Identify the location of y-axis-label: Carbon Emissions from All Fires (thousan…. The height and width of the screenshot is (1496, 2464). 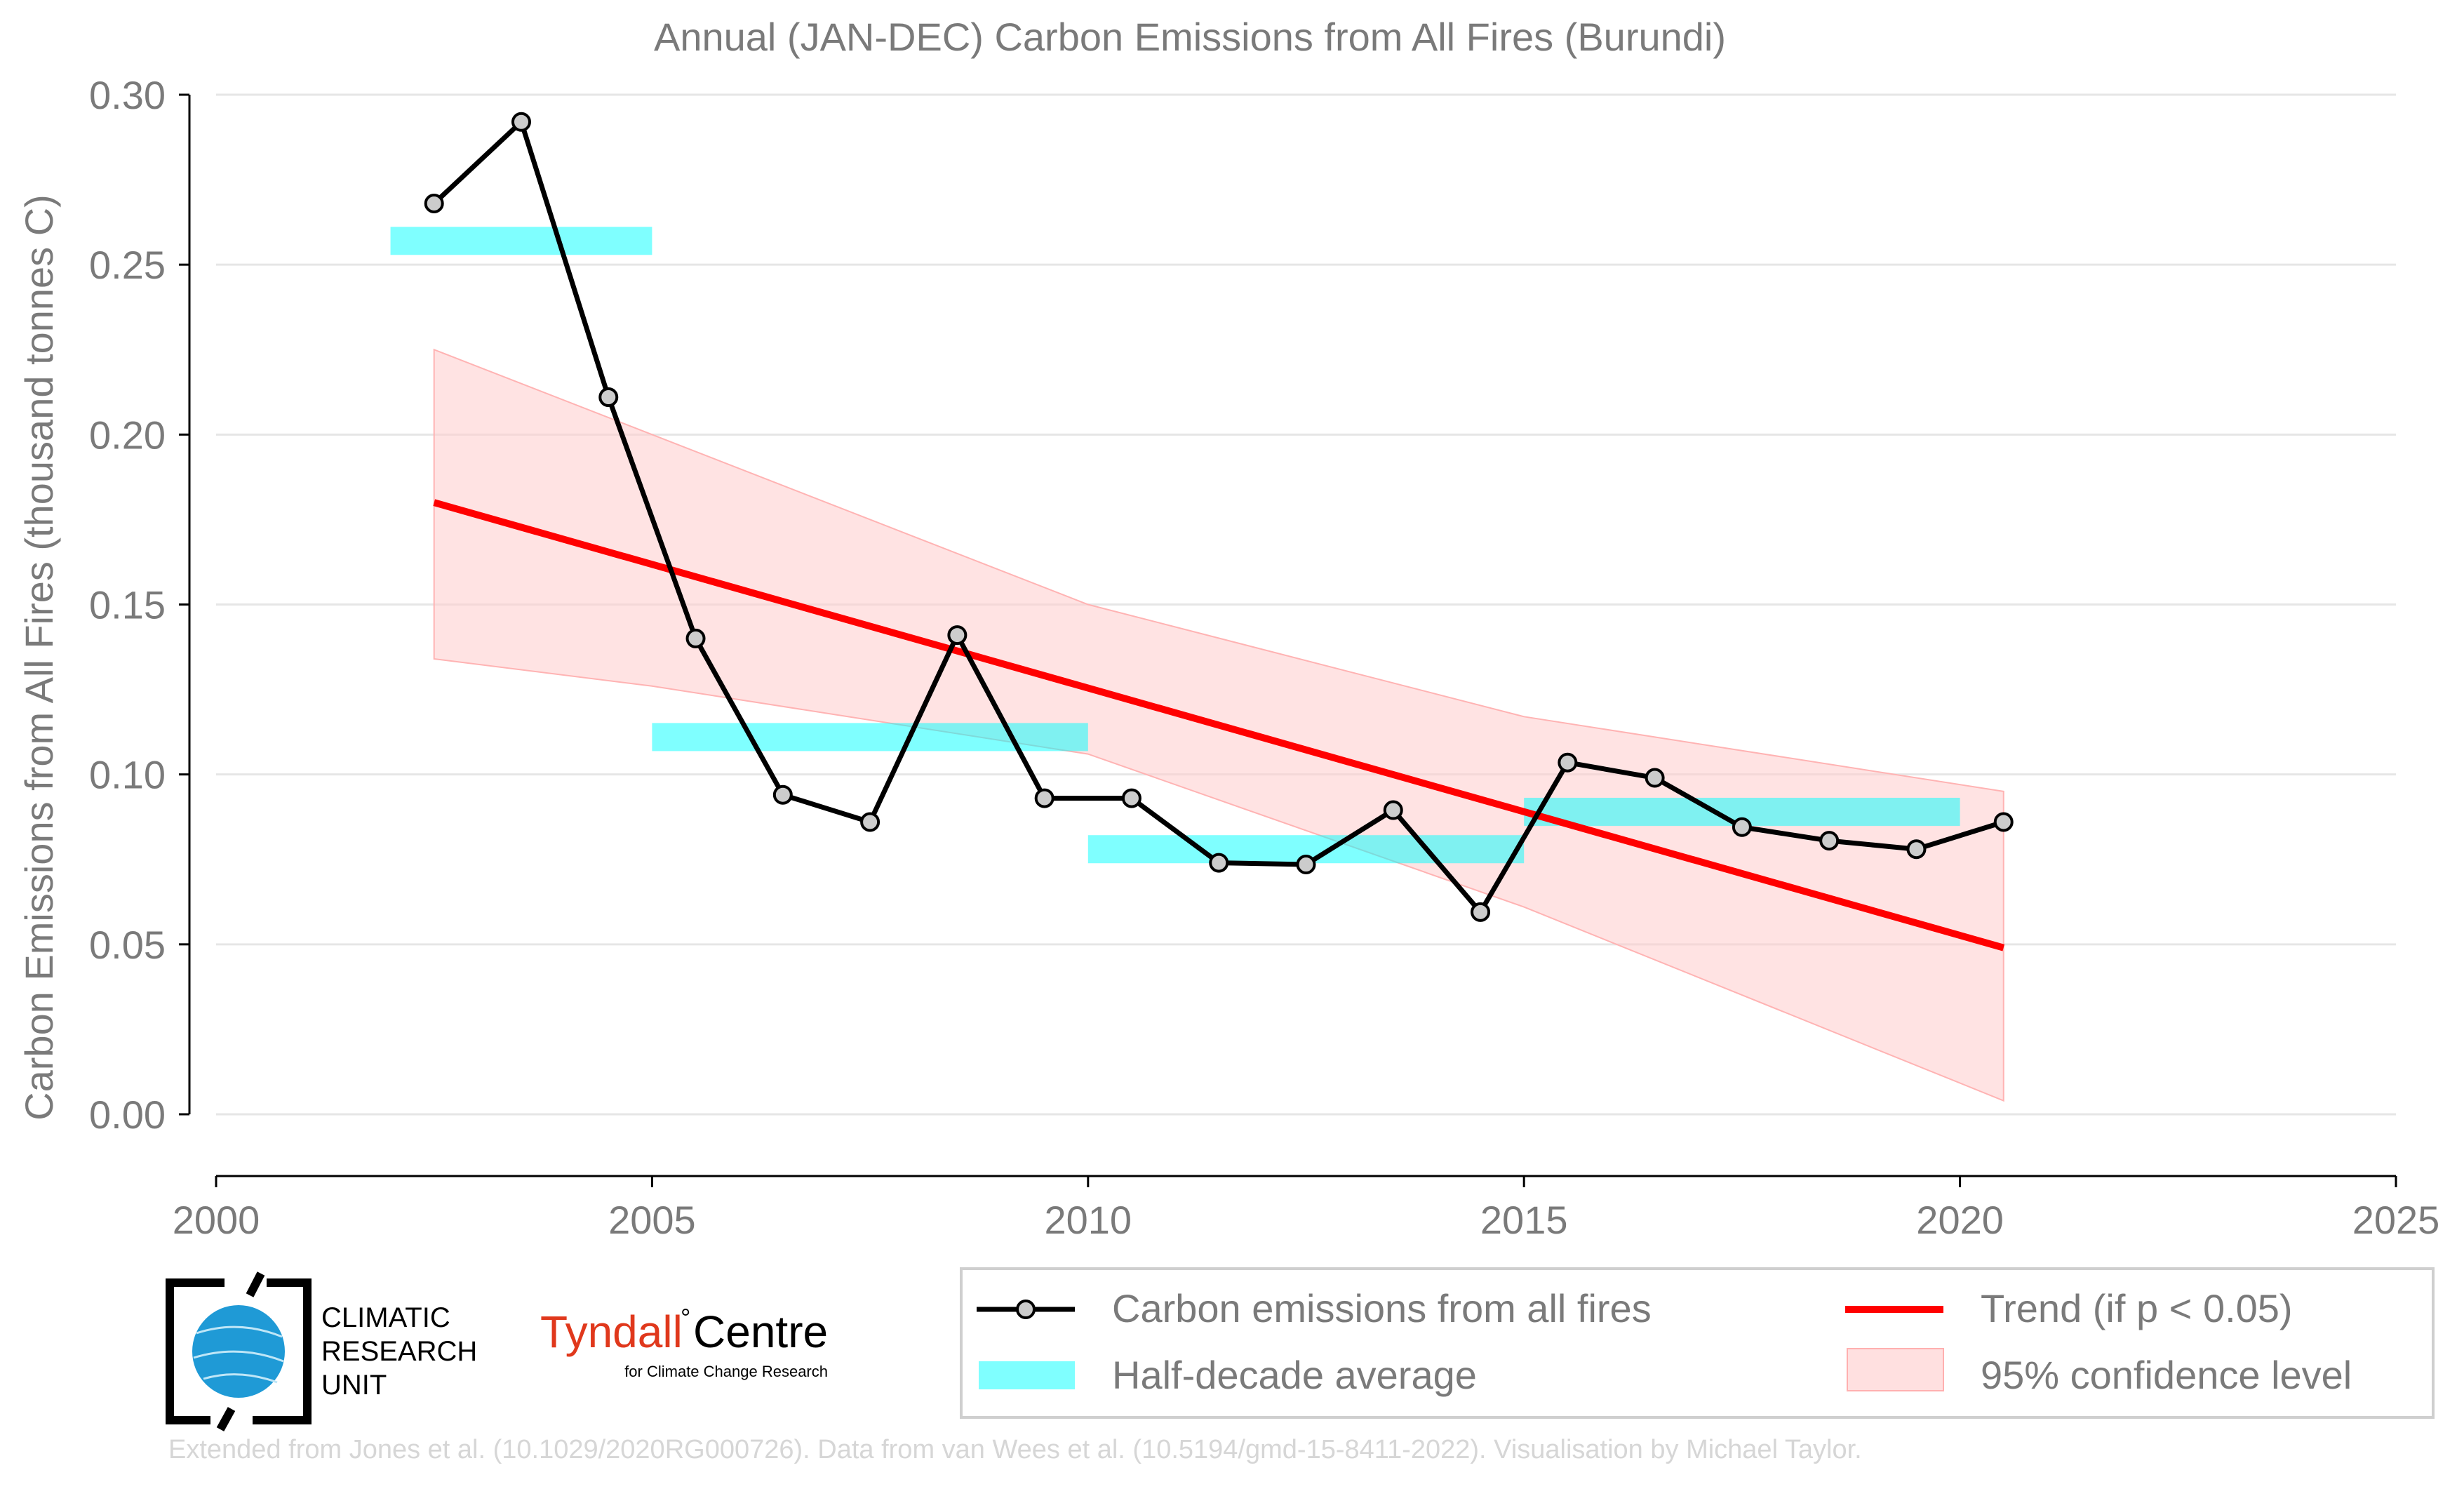
(39, 657).